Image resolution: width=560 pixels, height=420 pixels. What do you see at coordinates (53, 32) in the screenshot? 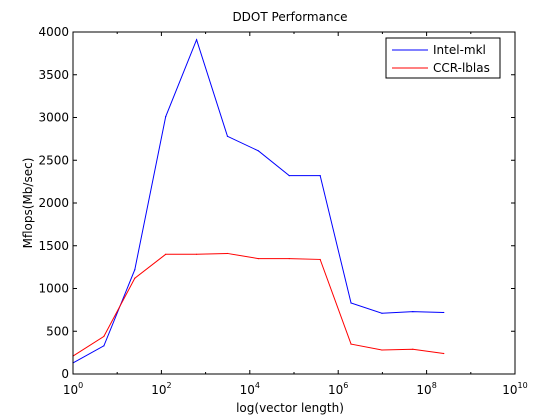
I see `y-tick-label: 4000` at bounding box center [53, 32].